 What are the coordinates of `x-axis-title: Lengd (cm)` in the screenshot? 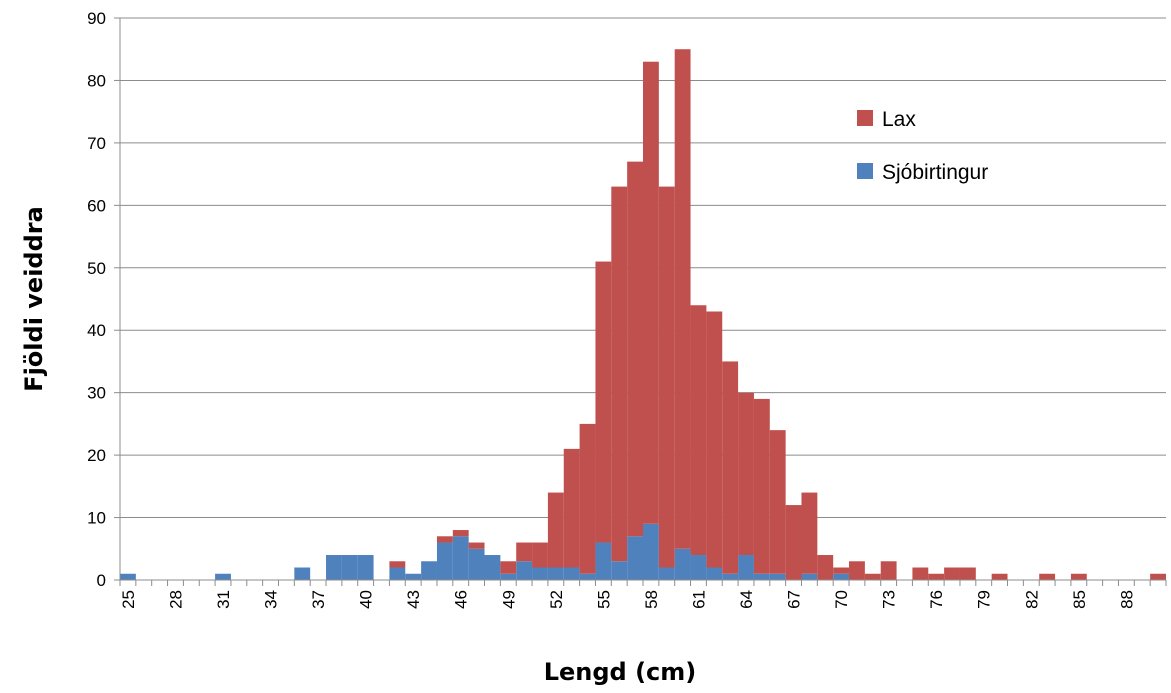 It's located at (620, 672).